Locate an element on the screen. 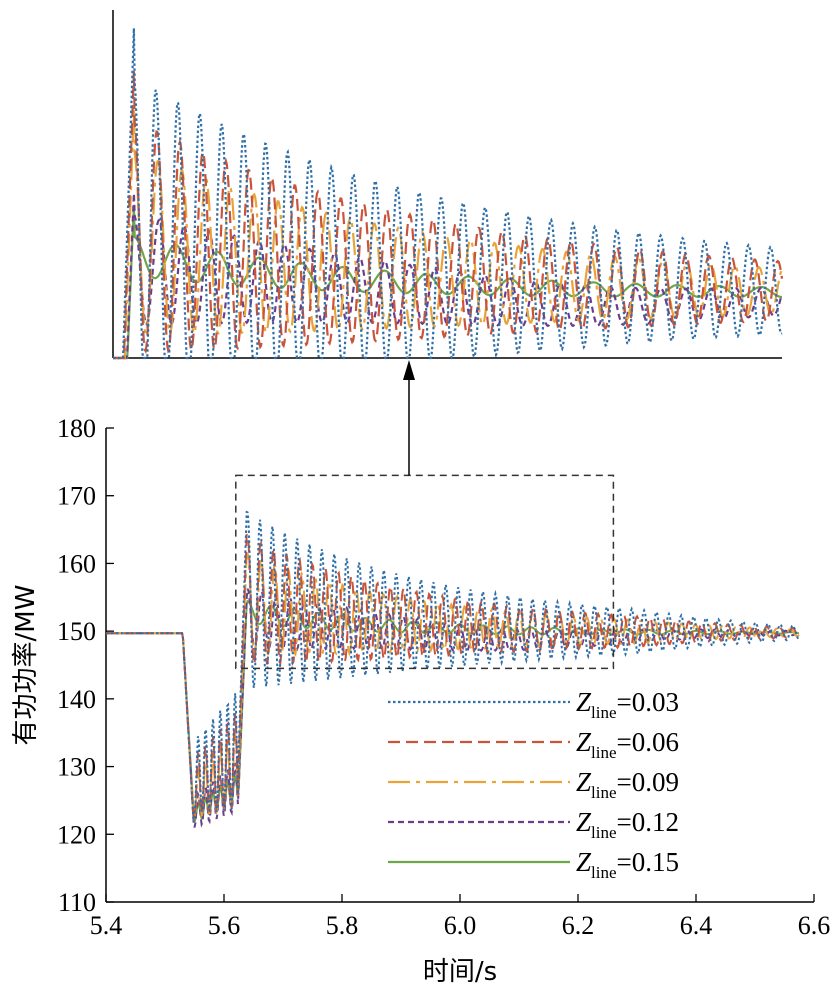 The image size is (840, 993). legend-label-1: Zline=0.06 is located at coordinates (627, 744).